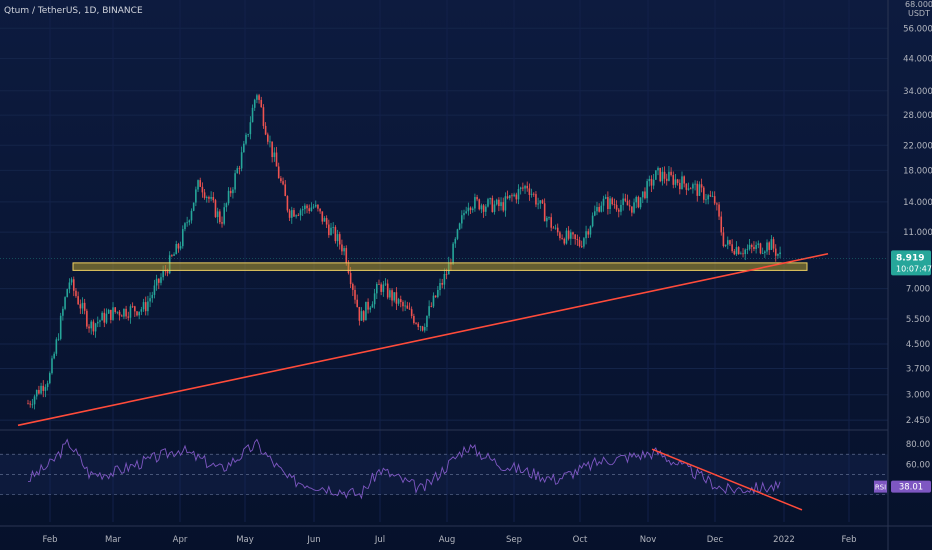 This screenshot has width=932, height=550. Describe the element at coordinates (727, 479) in the screenshot. I see `rsi-trendline` at that location.